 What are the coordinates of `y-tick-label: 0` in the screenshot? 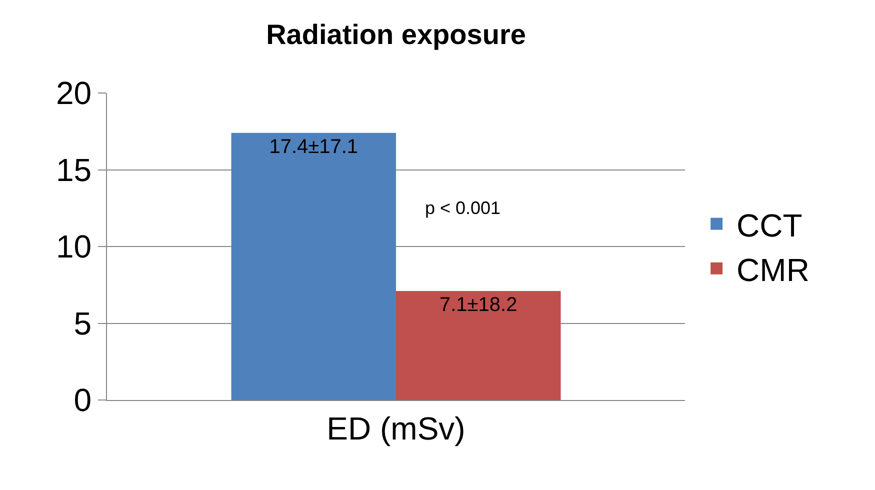 It's located at (83, 400).